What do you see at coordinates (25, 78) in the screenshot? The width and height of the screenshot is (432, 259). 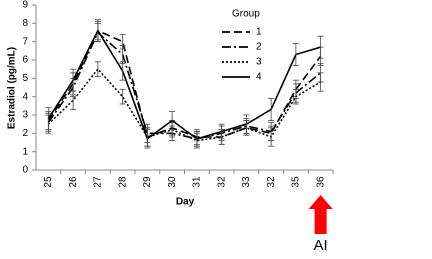 I see `y-tick-label: 5` at bounding box center [25, 78].